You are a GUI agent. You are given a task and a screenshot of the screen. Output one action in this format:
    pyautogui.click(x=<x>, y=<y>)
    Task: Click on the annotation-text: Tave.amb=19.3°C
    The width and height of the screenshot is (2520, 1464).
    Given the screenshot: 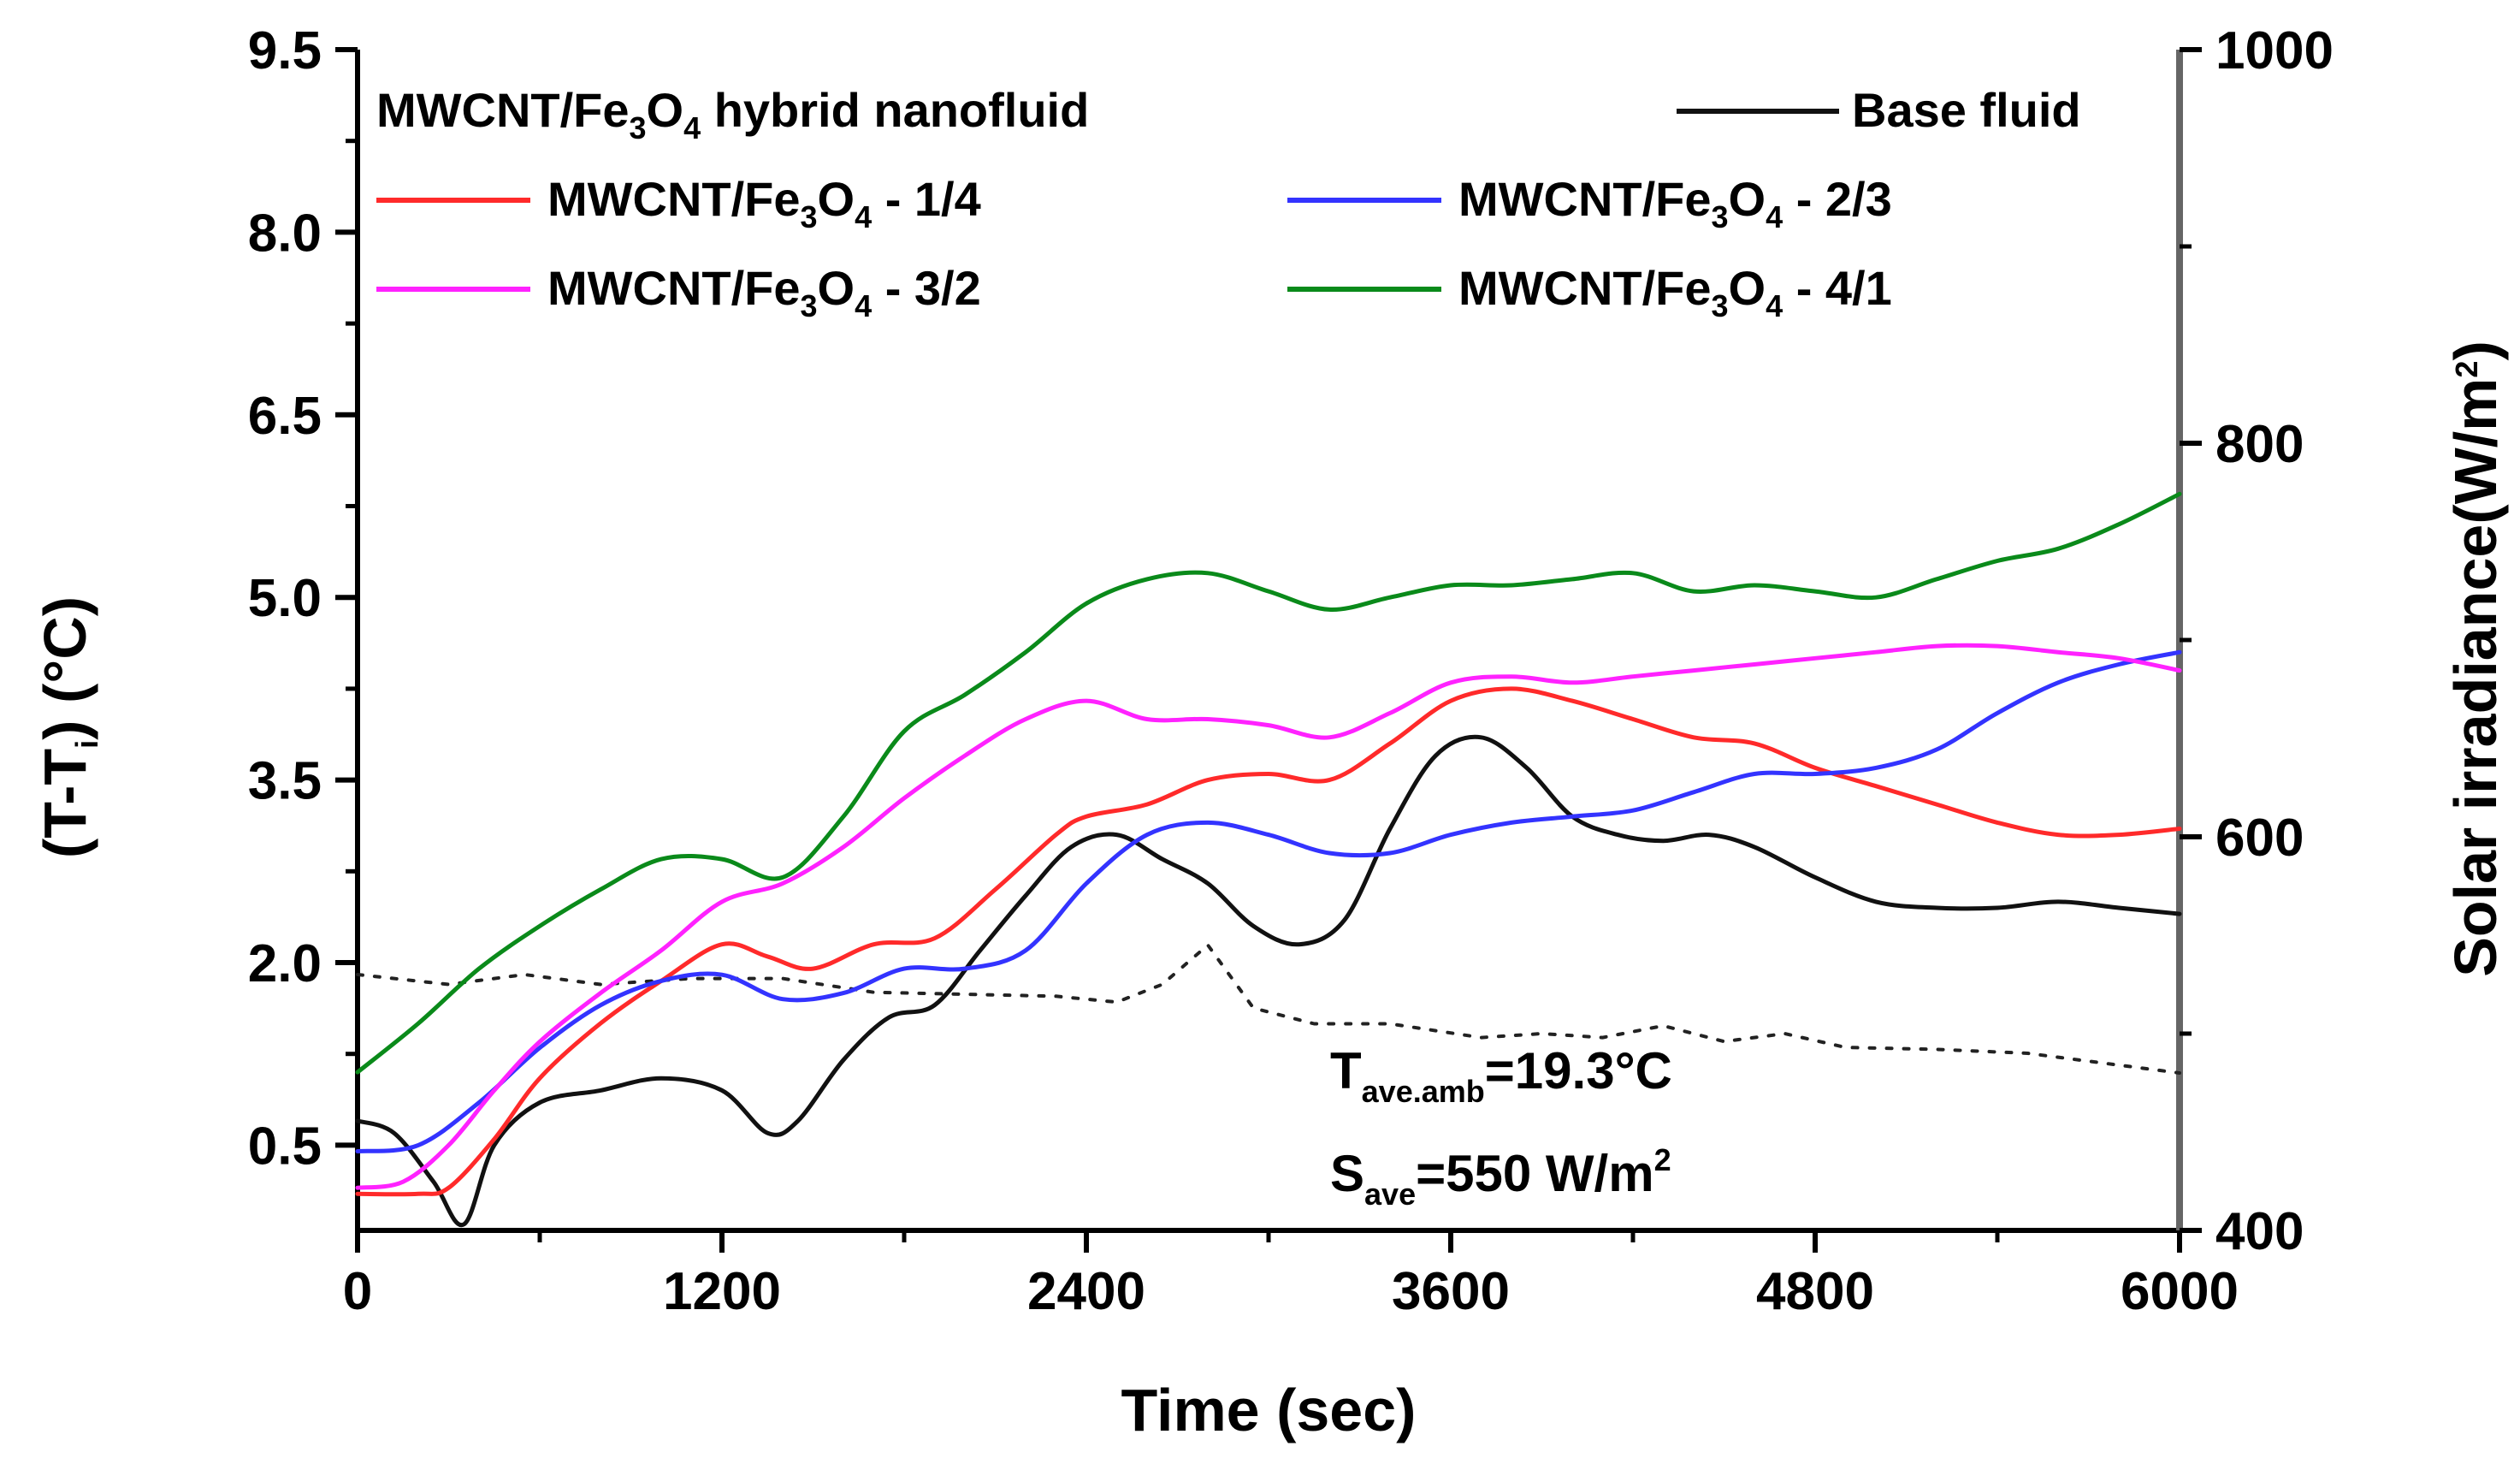 What is the action you would take?
    pyautogui.click(x=1501, y=1075)
    